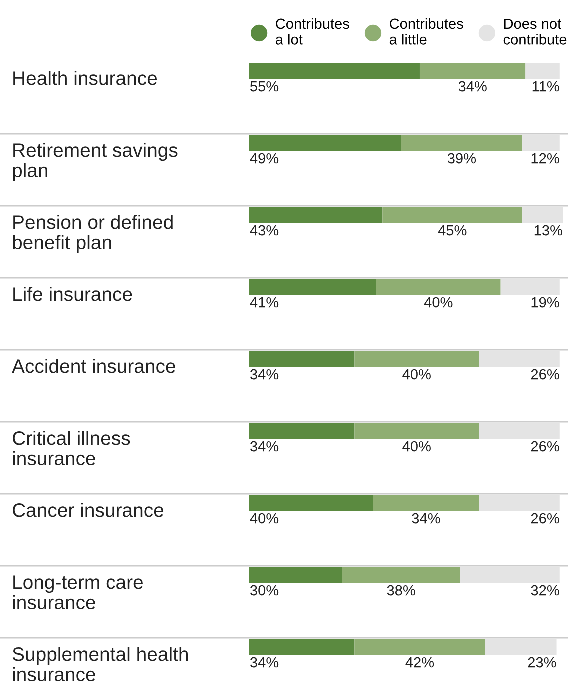  I want to click on y-tick-label: Health insurance, so click(86, 78).